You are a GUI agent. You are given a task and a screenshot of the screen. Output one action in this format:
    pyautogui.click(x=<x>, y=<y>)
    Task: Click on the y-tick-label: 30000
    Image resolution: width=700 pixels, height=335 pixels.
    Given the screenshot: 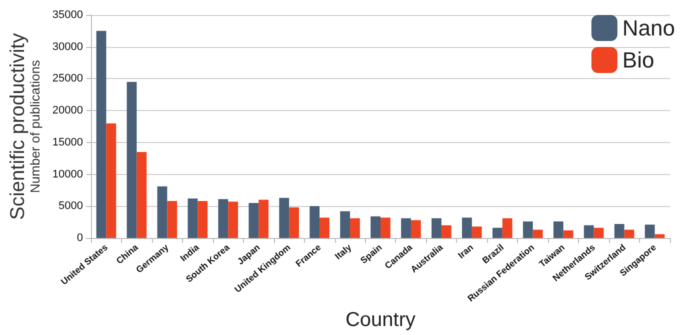 What is the action you would take?
    pyautogui.click(x=67, y=46)
    